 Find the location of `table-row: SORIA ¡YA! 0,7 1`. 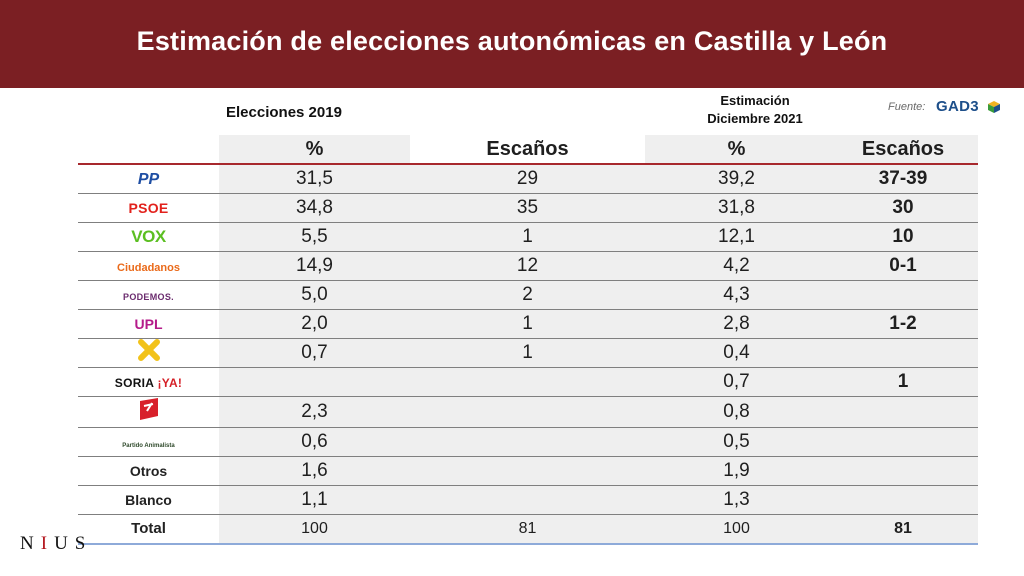

table-row: SORIA ¡YA! 0,7 1 is located at coordinates (528, 382).